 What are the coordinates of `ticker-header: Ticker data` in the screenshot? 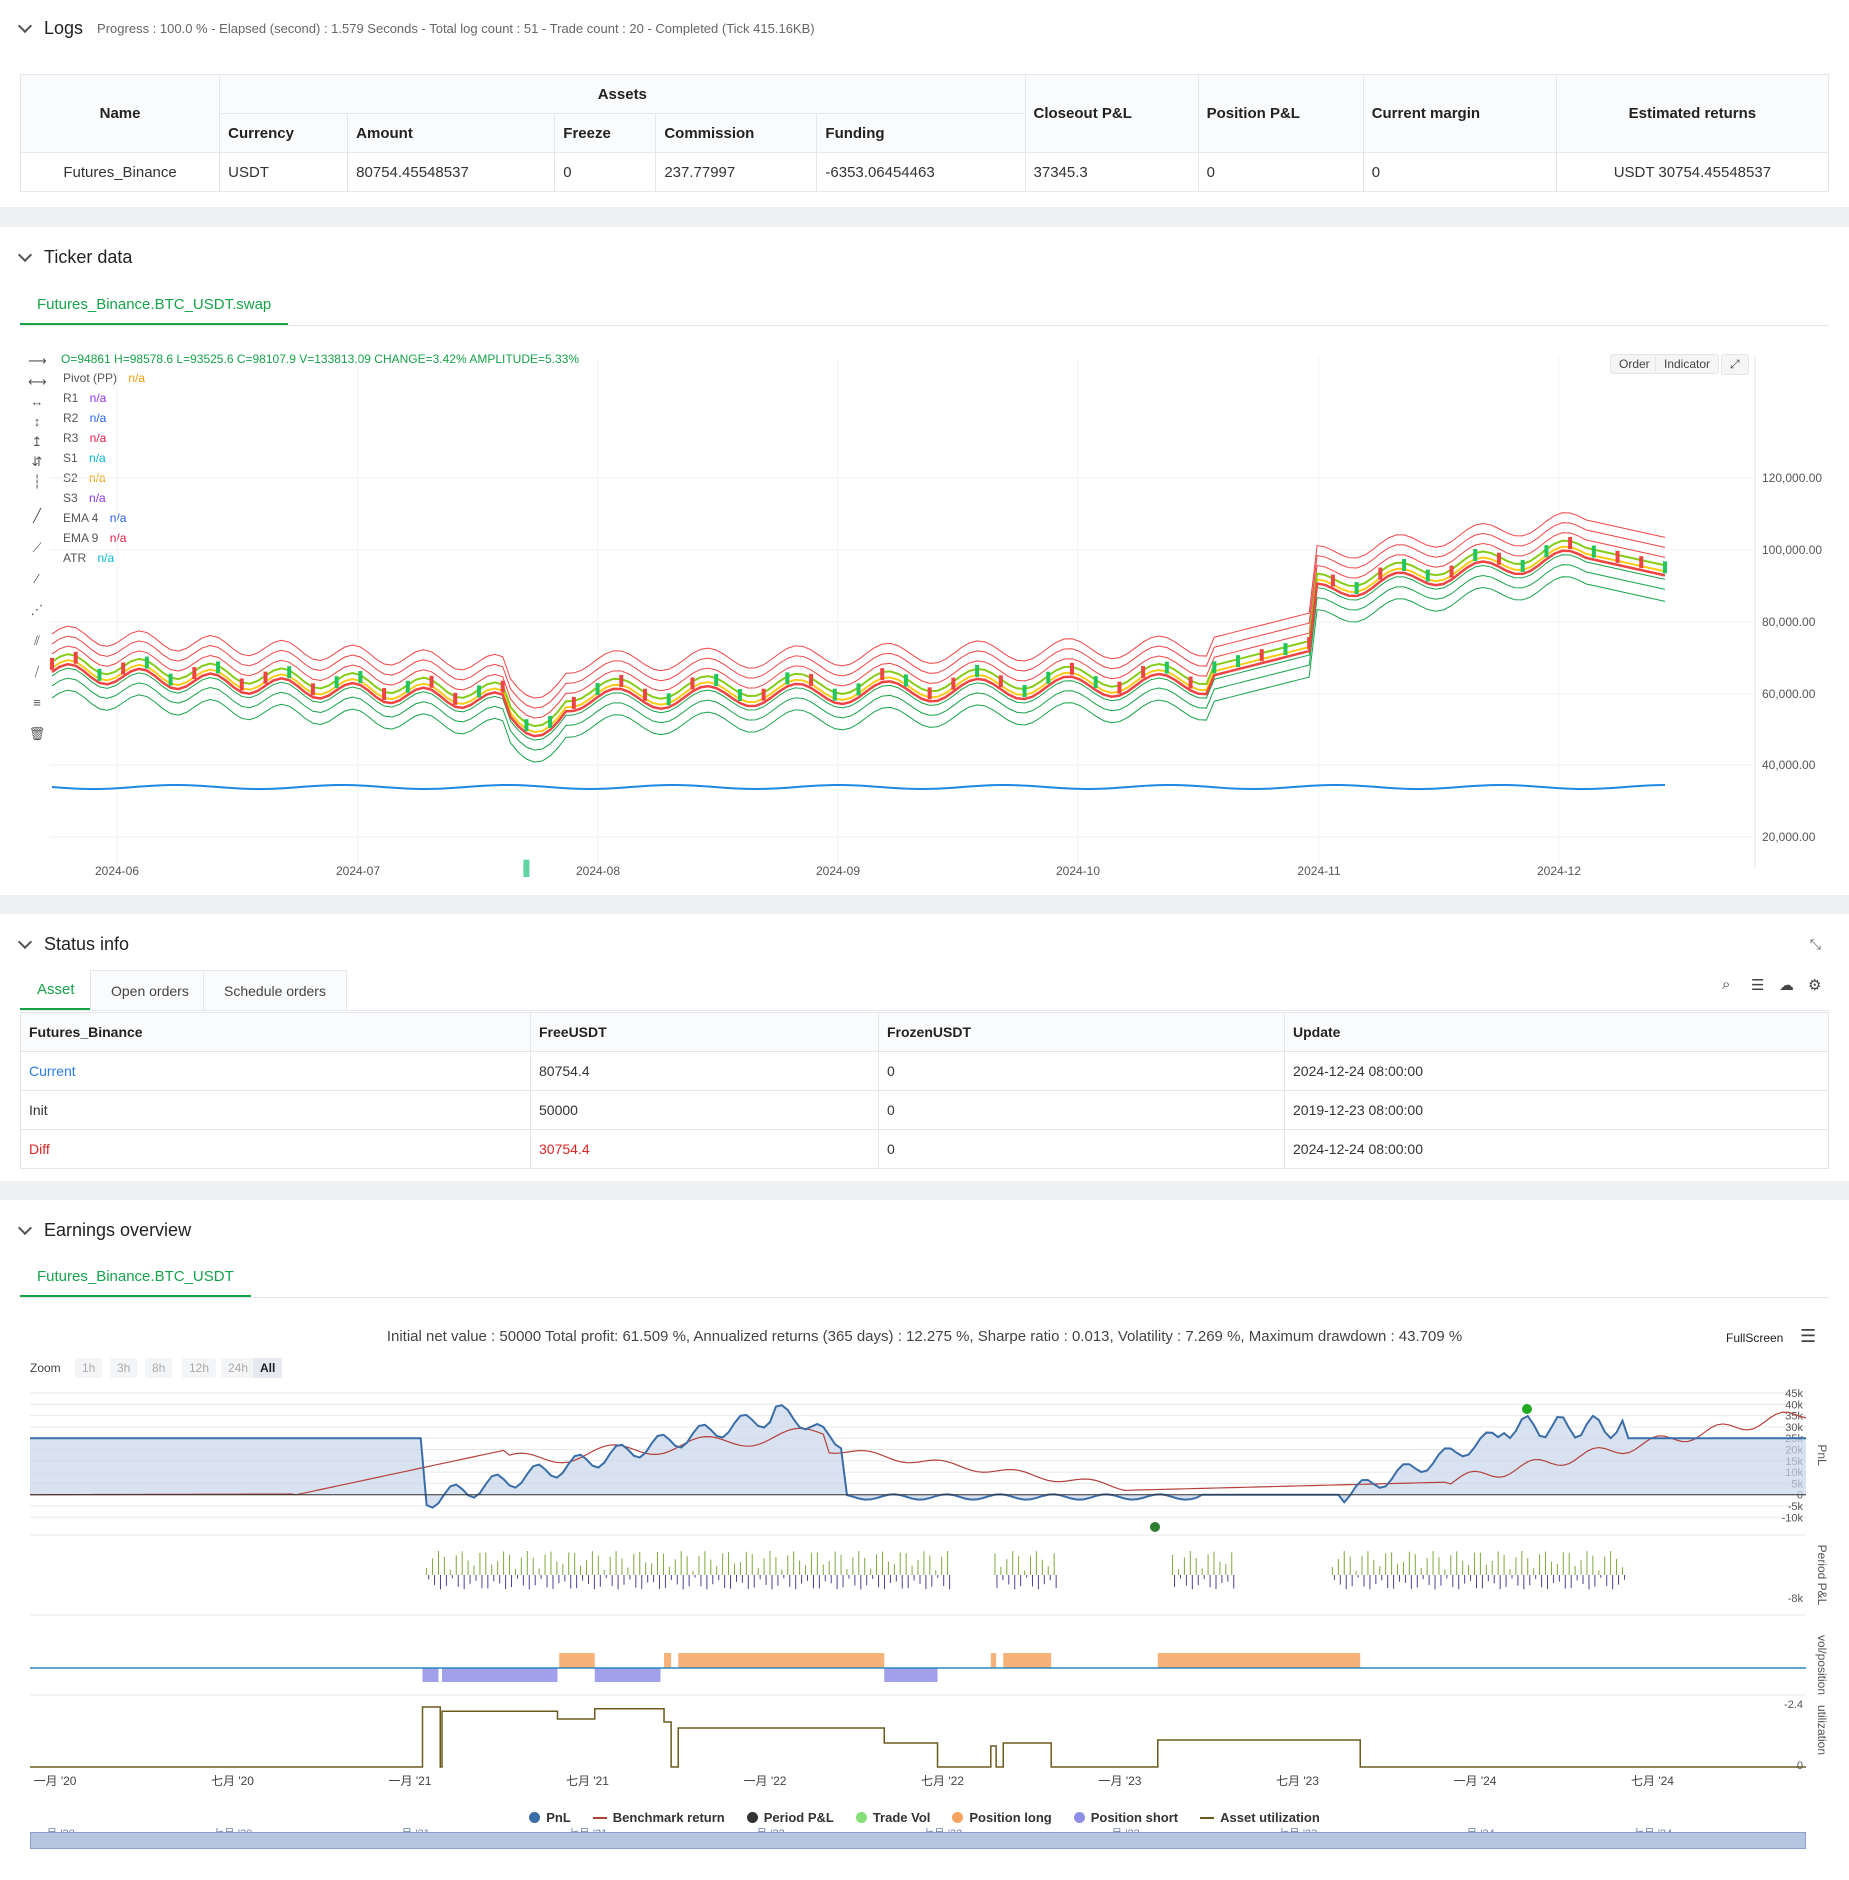 It's located at (74, 257).